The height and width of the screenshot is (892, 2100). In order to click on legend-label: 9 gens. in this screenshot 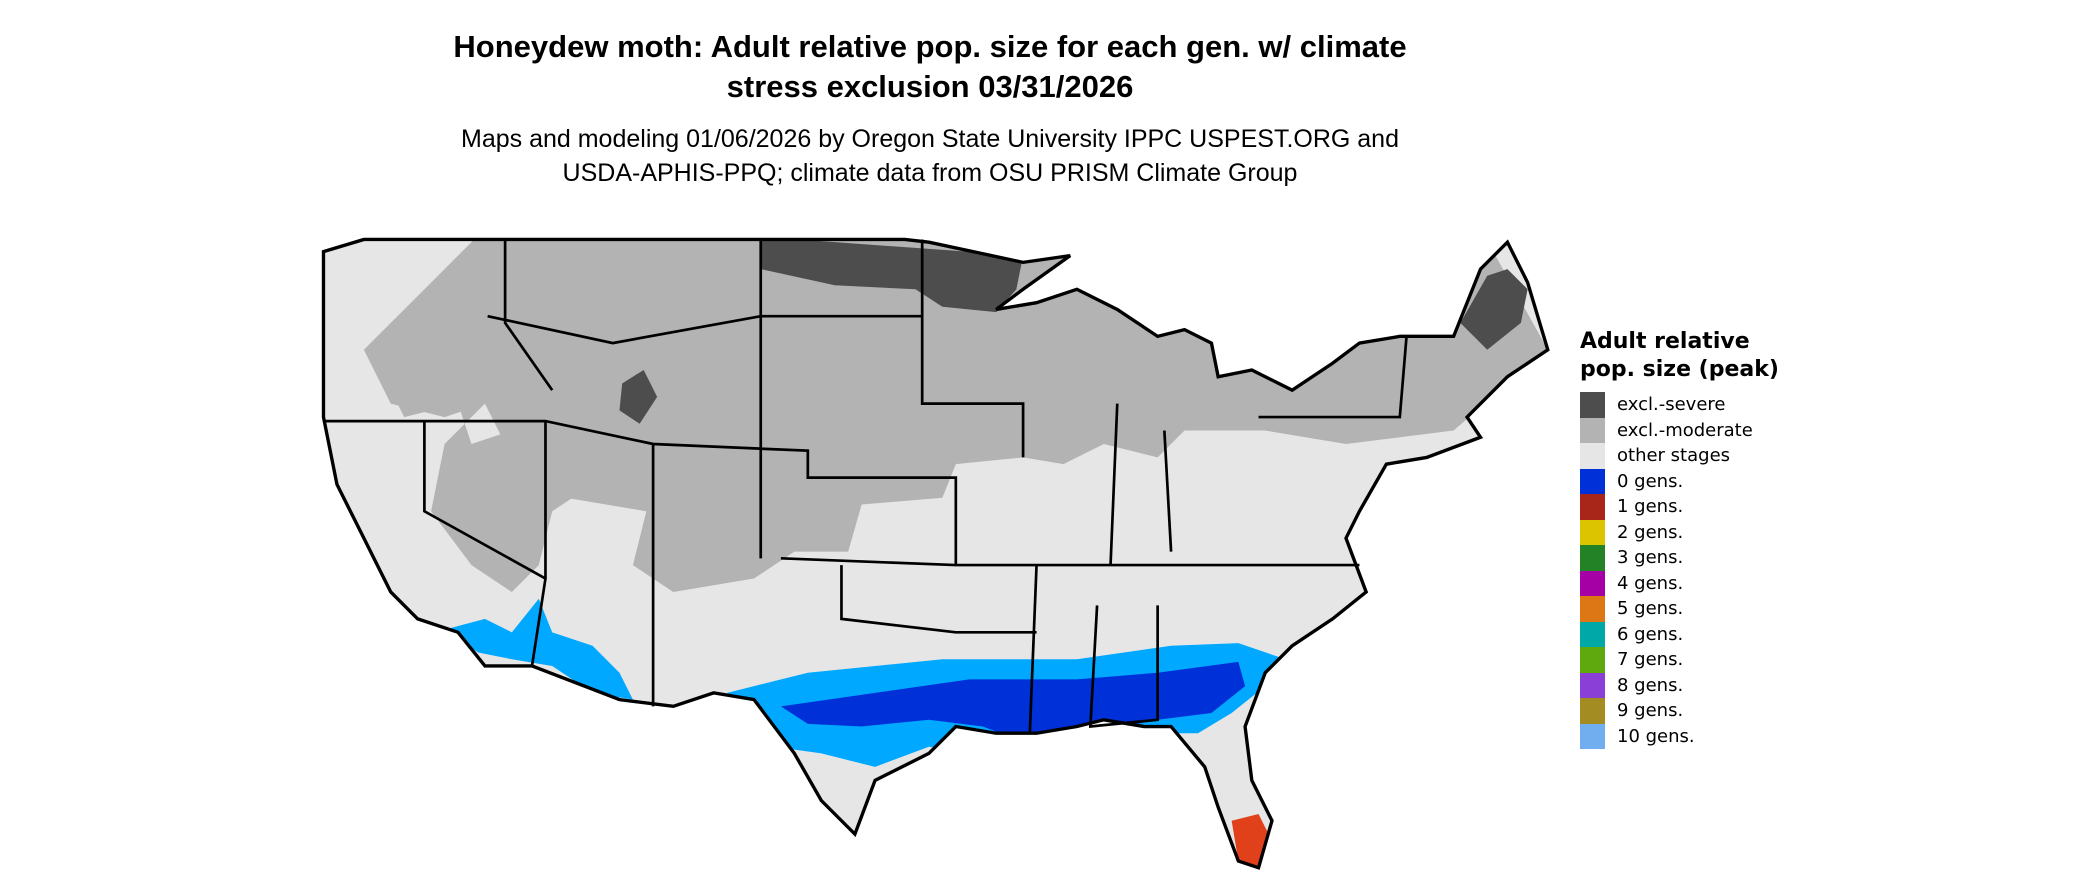, I will do `click(1650, 711)`.